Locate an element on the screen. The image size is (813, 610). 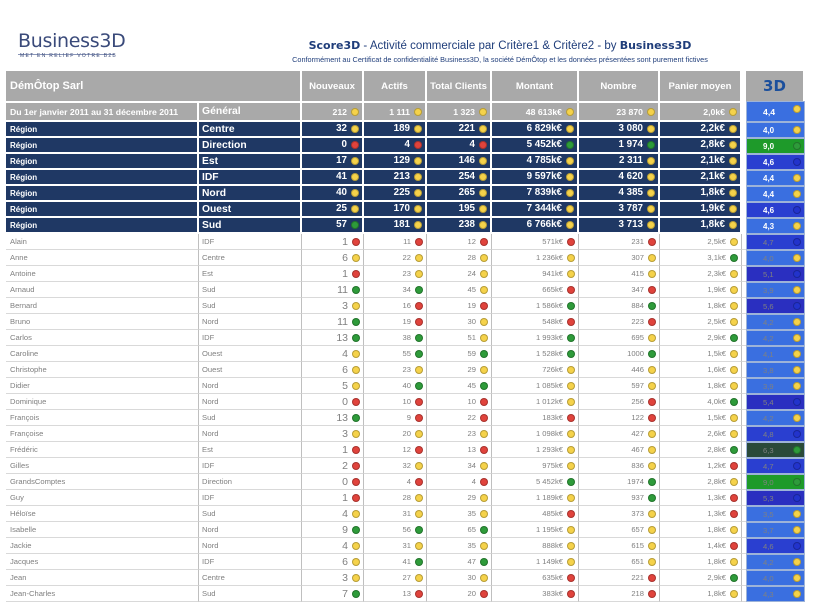
total-cell: 1 323 is located at coordinates (459, 111).